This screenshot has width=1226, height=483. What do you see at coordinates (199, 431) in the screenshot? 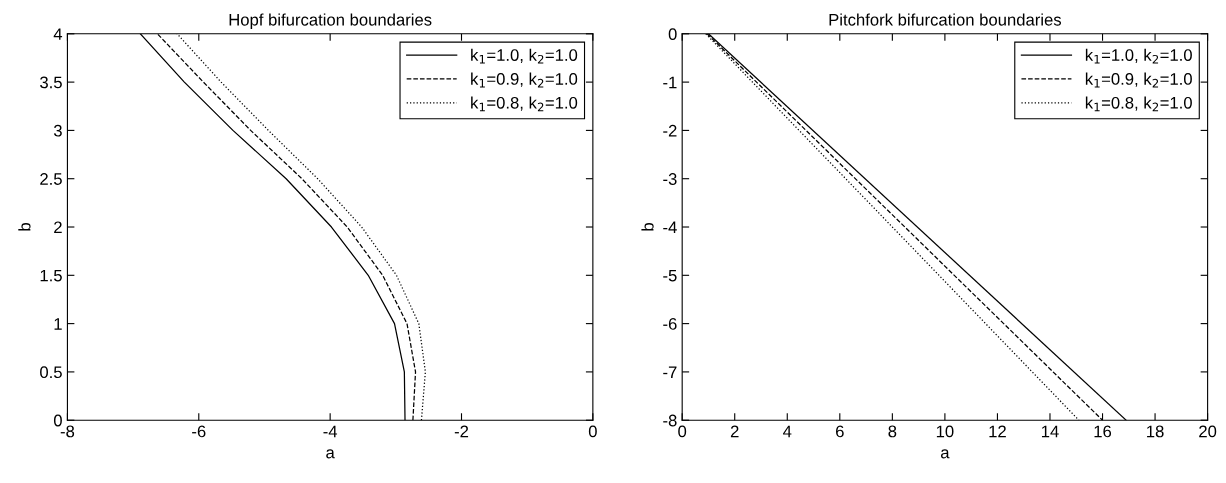
I see `x-tick-label: -6` at bounding box center [199, 431].